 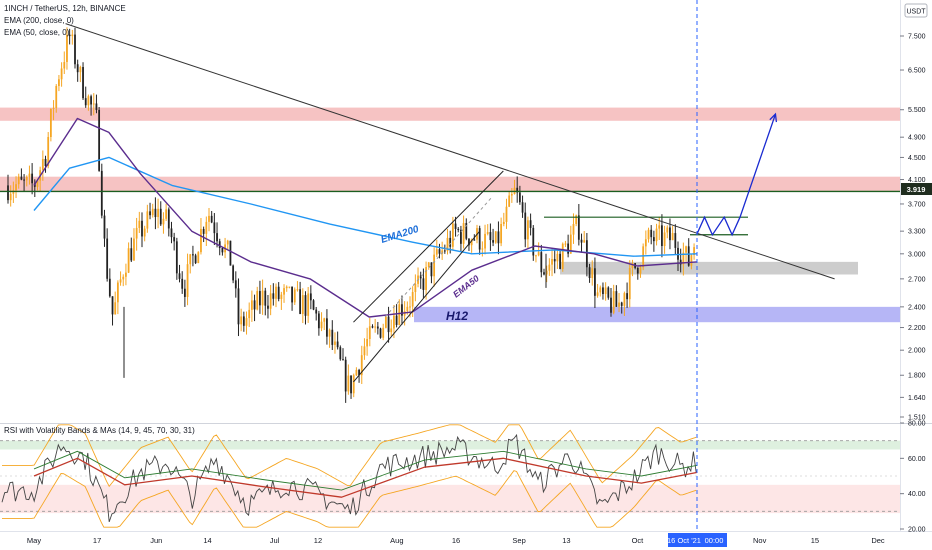 I want to click on crosshair-date-badge, so click(x=697, y=540).